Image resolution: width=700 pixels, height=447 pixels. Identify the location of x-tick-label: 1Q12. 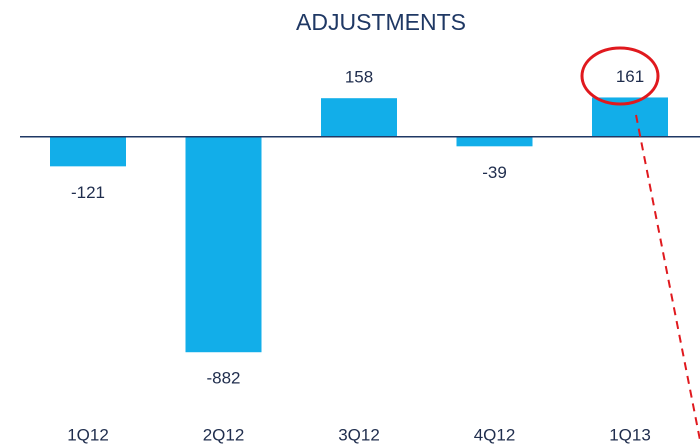
(88, 434).